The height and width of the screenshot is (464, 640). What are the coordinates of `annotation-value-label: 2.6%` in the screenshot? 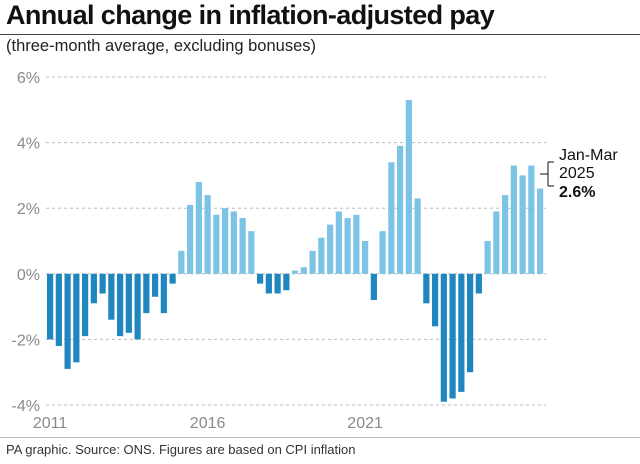 It's located at (577, 192).